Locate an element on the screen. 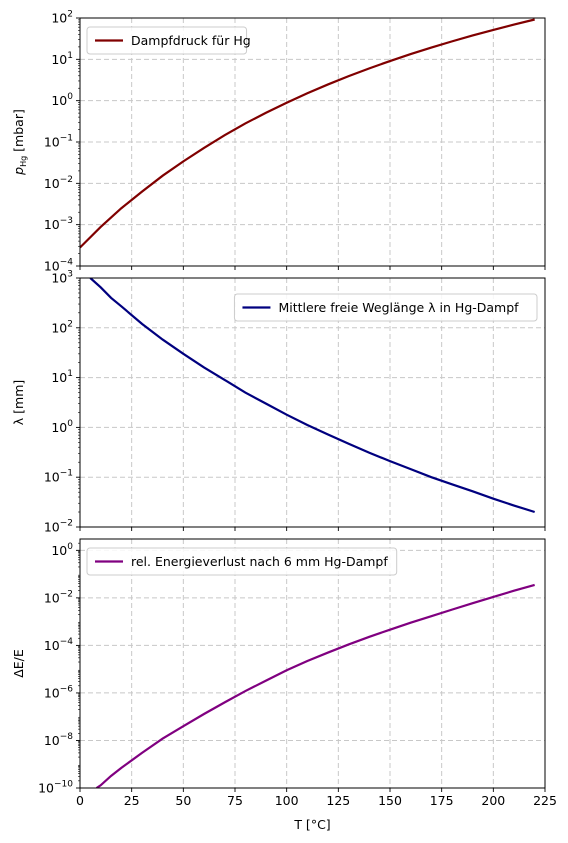  x-tick-label: 50 is located at coordinates (183, 800).